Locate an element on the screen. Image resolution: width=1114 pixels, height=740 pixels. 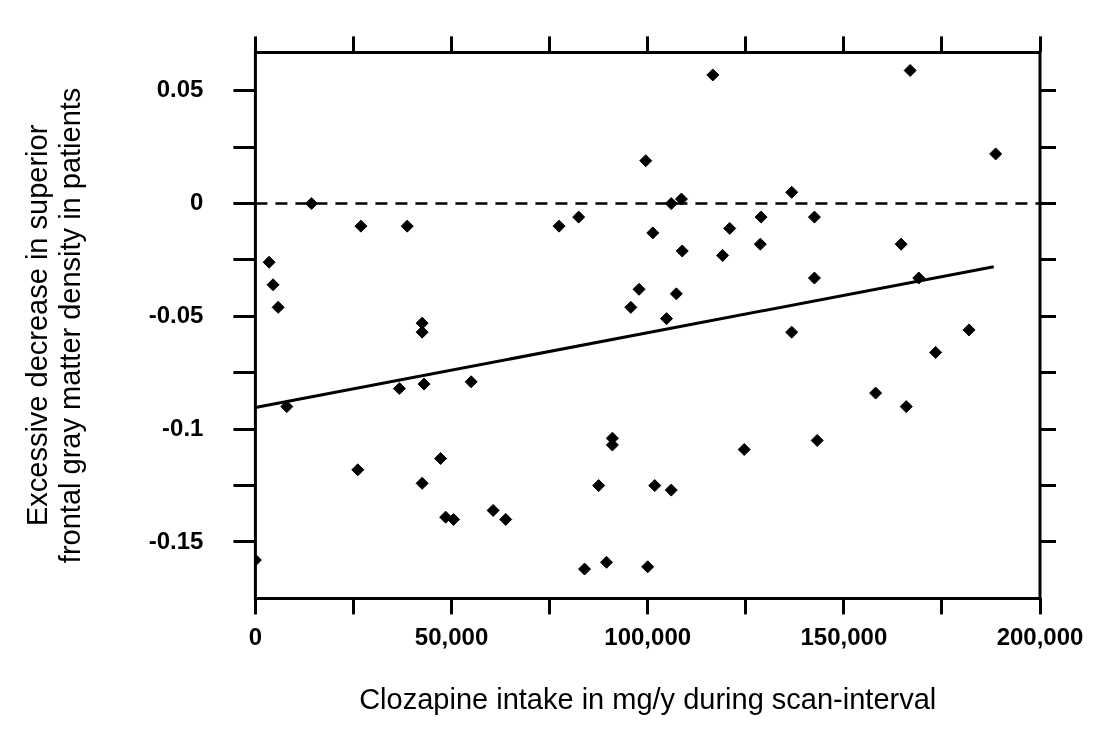
y-tick-label: -0.05 is located at coordinates (176, 314).